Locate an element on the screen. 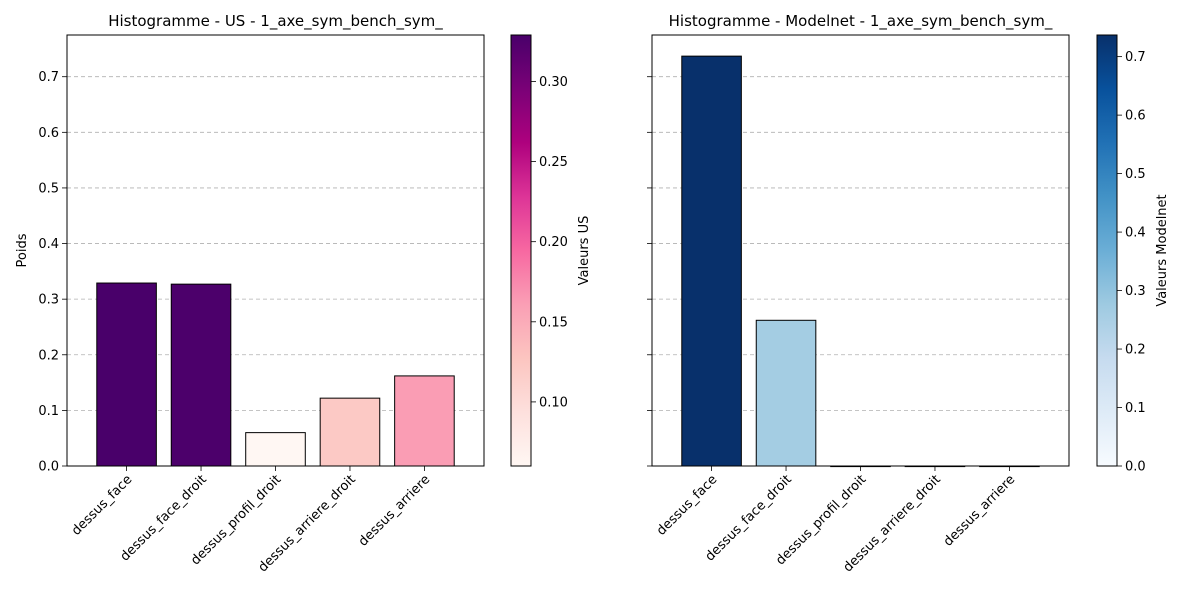 The image size is (1200, 600). colorbar-tick-label: 0.25 is located at coordinates (553, 162).